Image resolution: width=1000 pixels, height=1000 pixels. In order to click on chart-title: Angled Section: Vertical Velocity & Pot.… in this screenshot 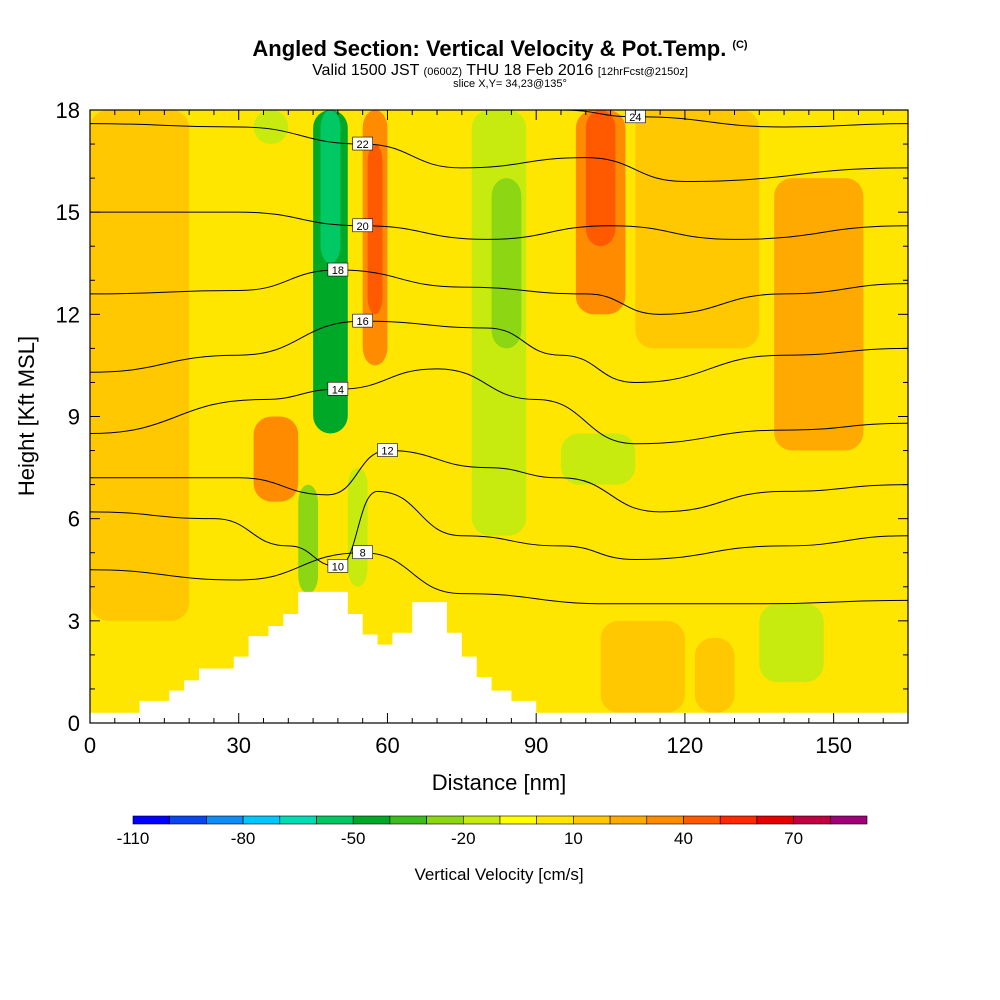, I will do `click(500, 49)`.